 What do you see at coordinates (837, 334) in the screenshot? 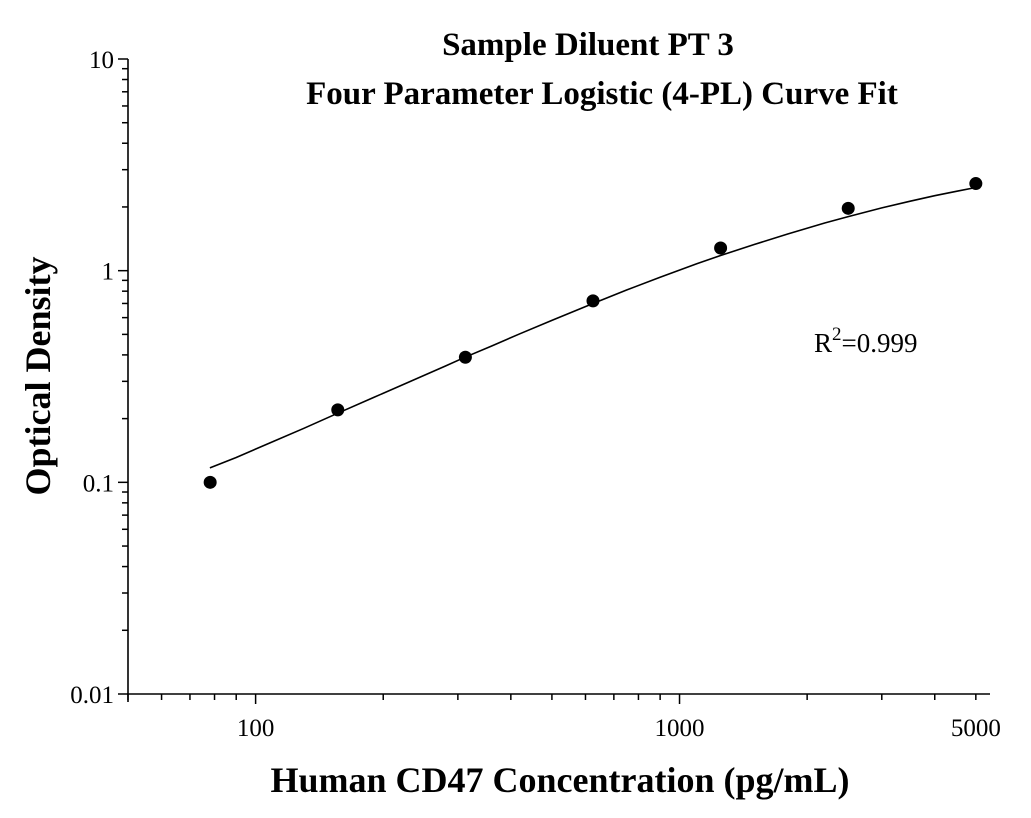
I see `r-squared-superscript: 2` at bounding box center [837, 334].